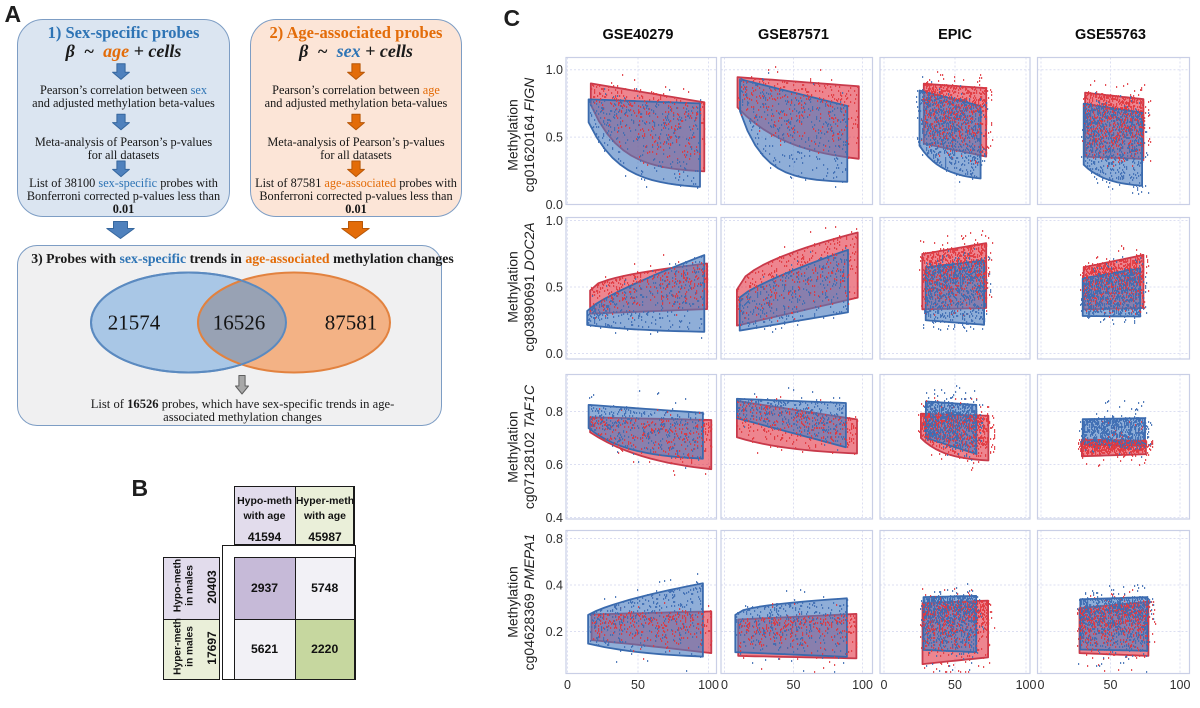  What do you see at coordinates (529, 134) in the screenshot?
I see `svg-text: cg01620164 FIGN` at bounding box center [529, 134].